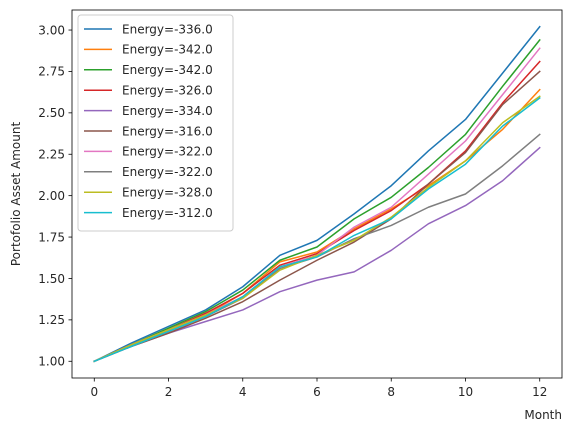 The width and height of the screenshot is (576, 432). What do you see at coordinates (51, 30) in the screenshot?
I see `y-tick-label: 3.00` at bounding box center [51, 30].